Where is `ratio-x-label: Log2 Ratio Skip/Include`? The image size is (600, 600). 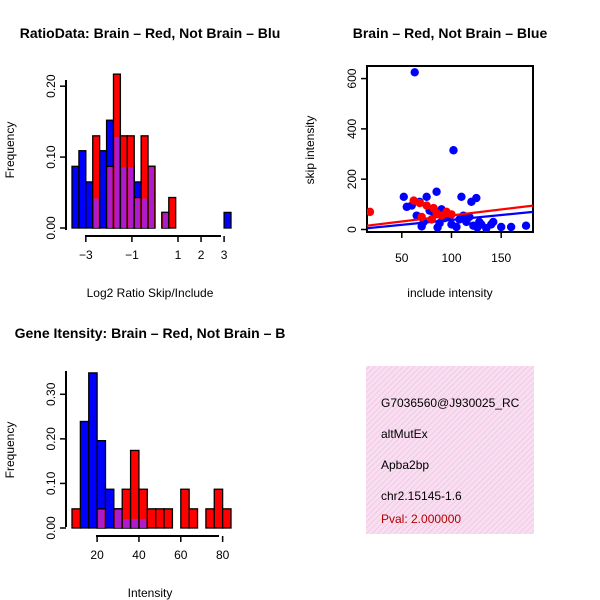
ratio-x-label: Log2 Ratio Skip/Include is located at coordinates (150, 293).